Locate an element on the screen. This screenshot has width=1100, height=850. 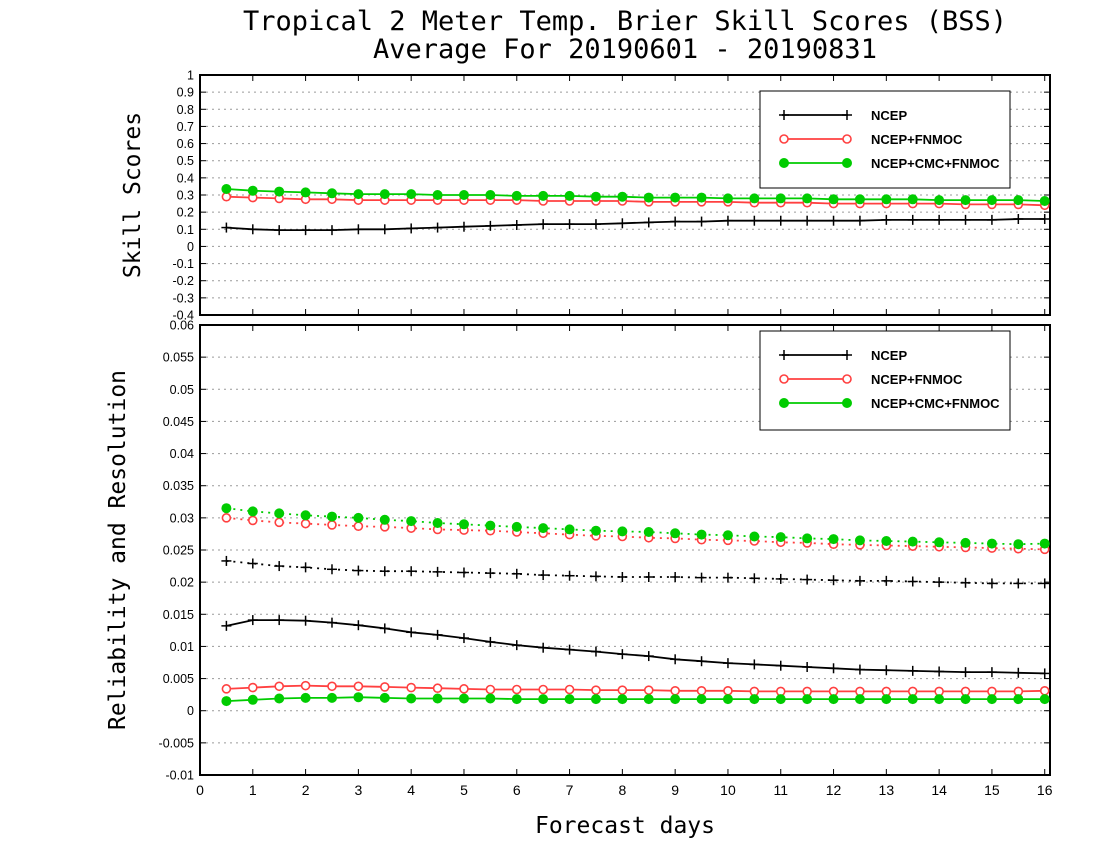
y-tick-label: 0.02 is located at coordinates (182, 583).